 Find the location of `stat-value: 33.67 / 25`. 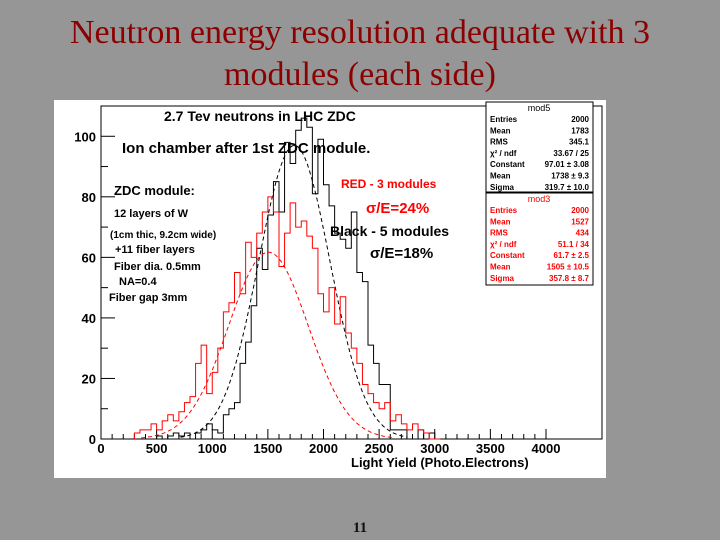

stat-value: 33.67 / 25 is located at coordinates (571, 153).